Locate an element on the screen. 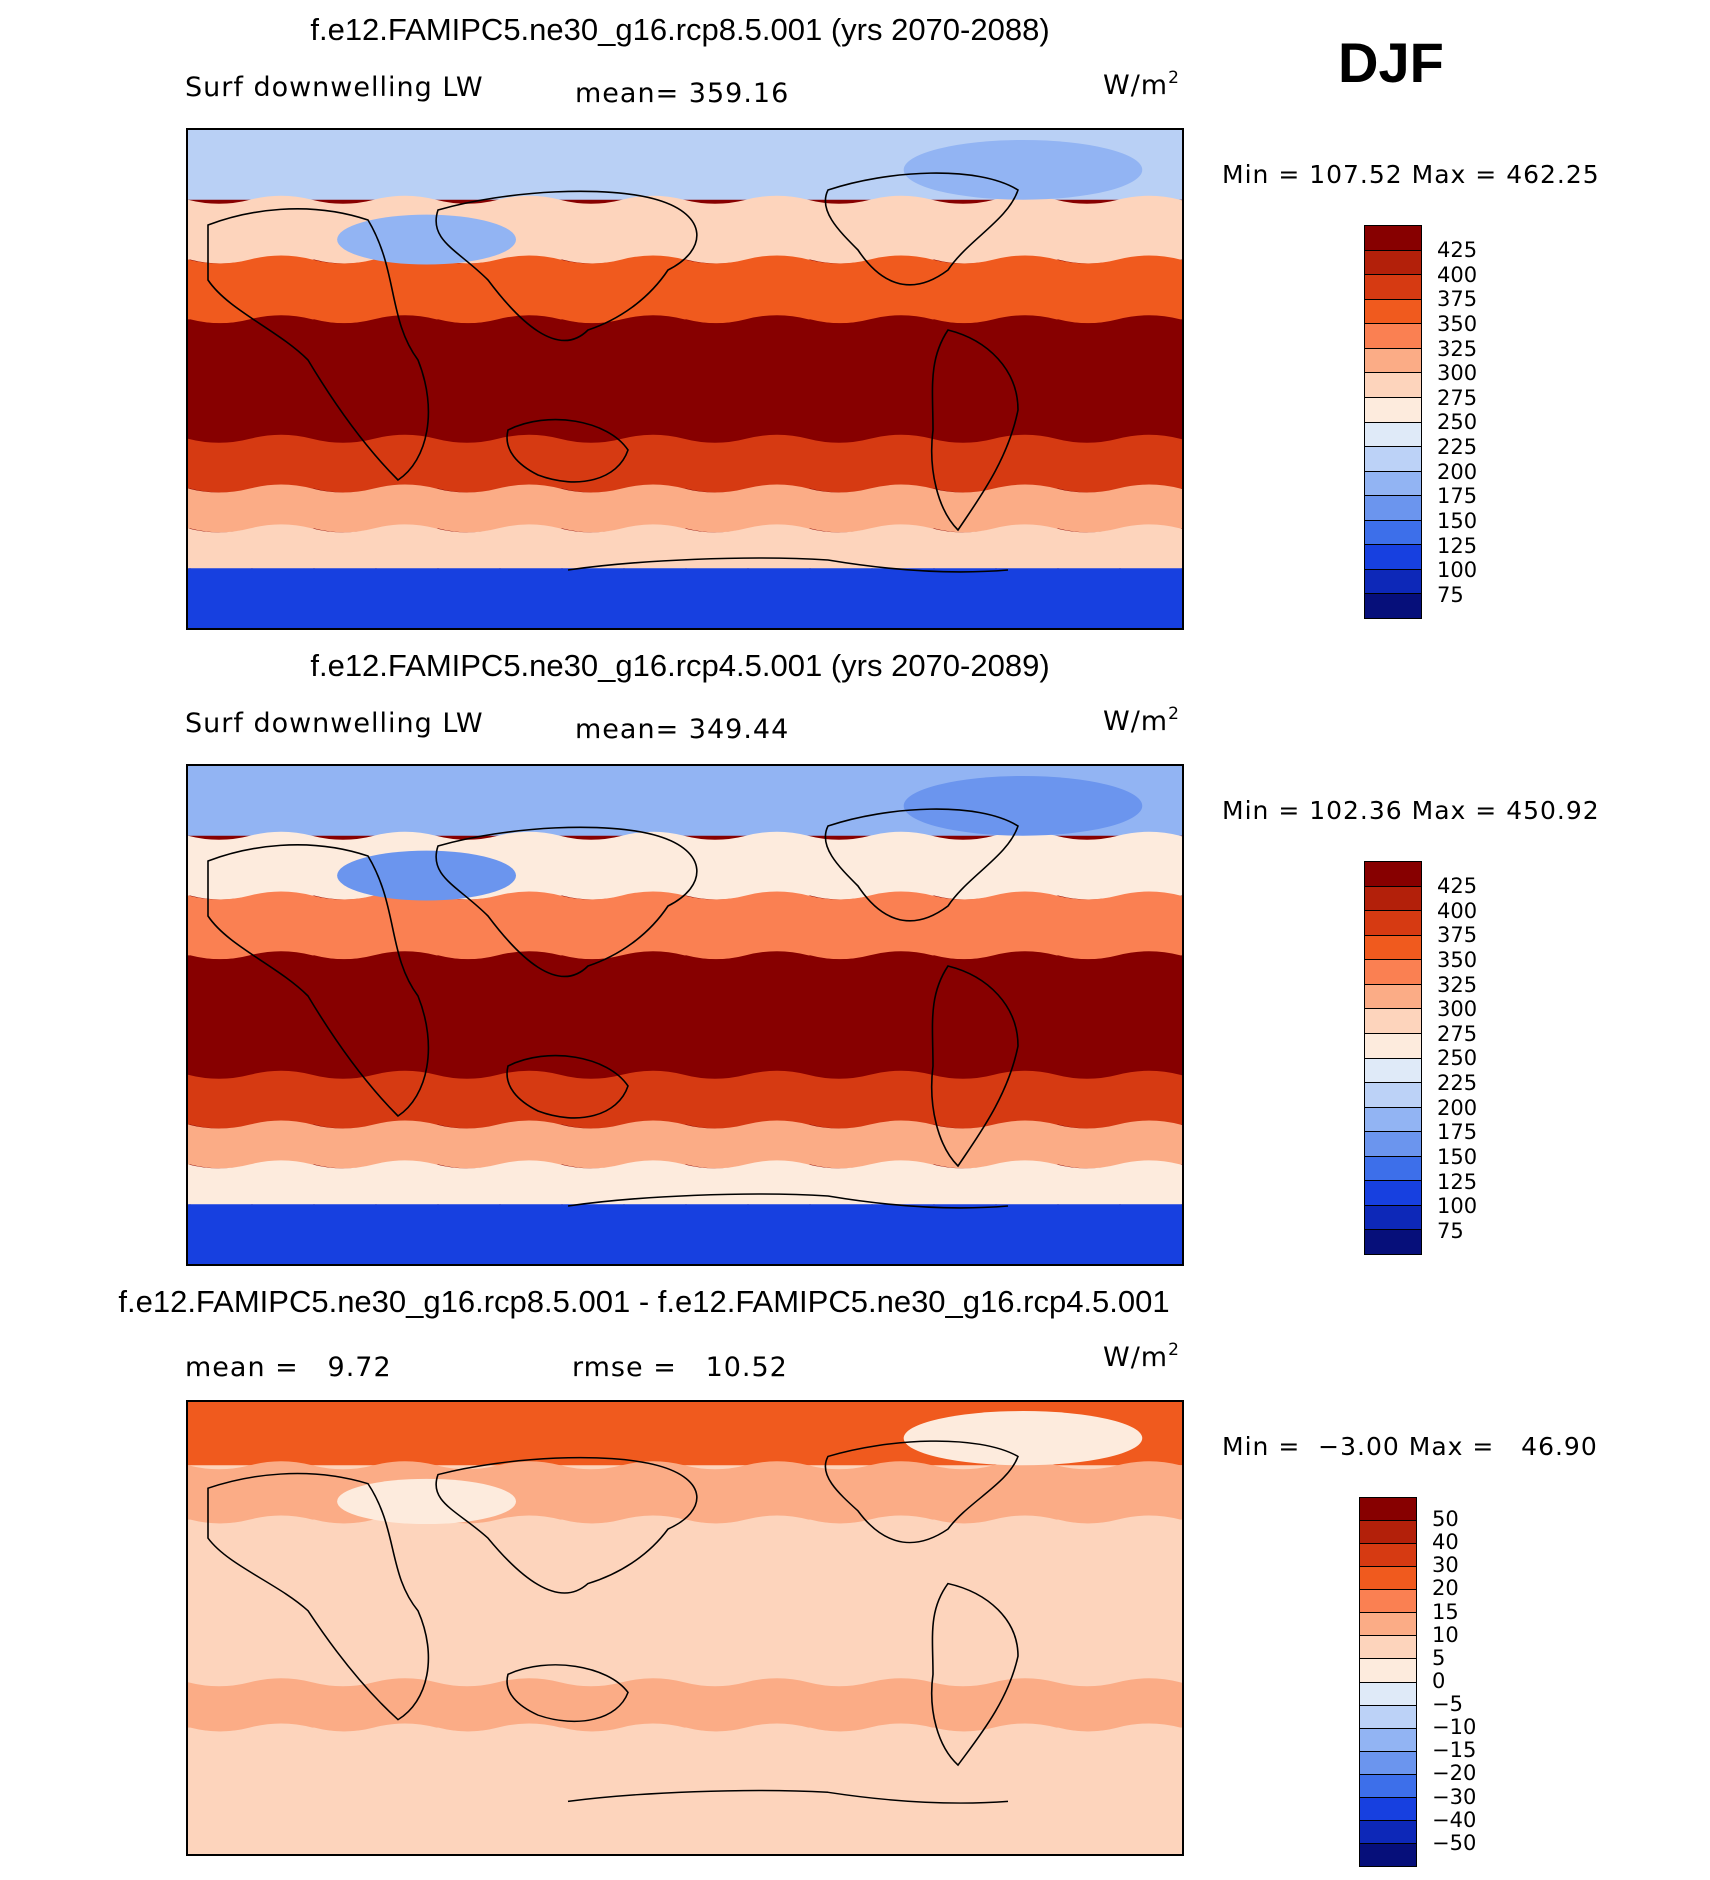 The width and height of the screenshot is (1710, 1880). colorbar-tick-label: 375 is located at coordinates (1457, 299).